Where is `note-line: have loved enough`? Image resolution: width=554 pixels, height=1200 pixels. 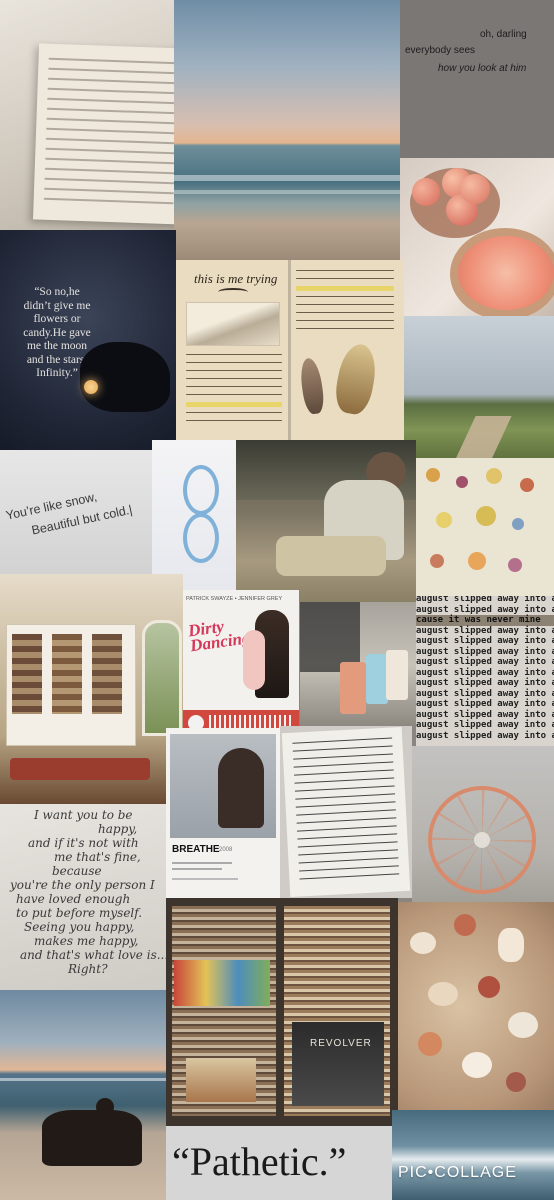
note-line: have loved enough is located at coordinates (73, 899).